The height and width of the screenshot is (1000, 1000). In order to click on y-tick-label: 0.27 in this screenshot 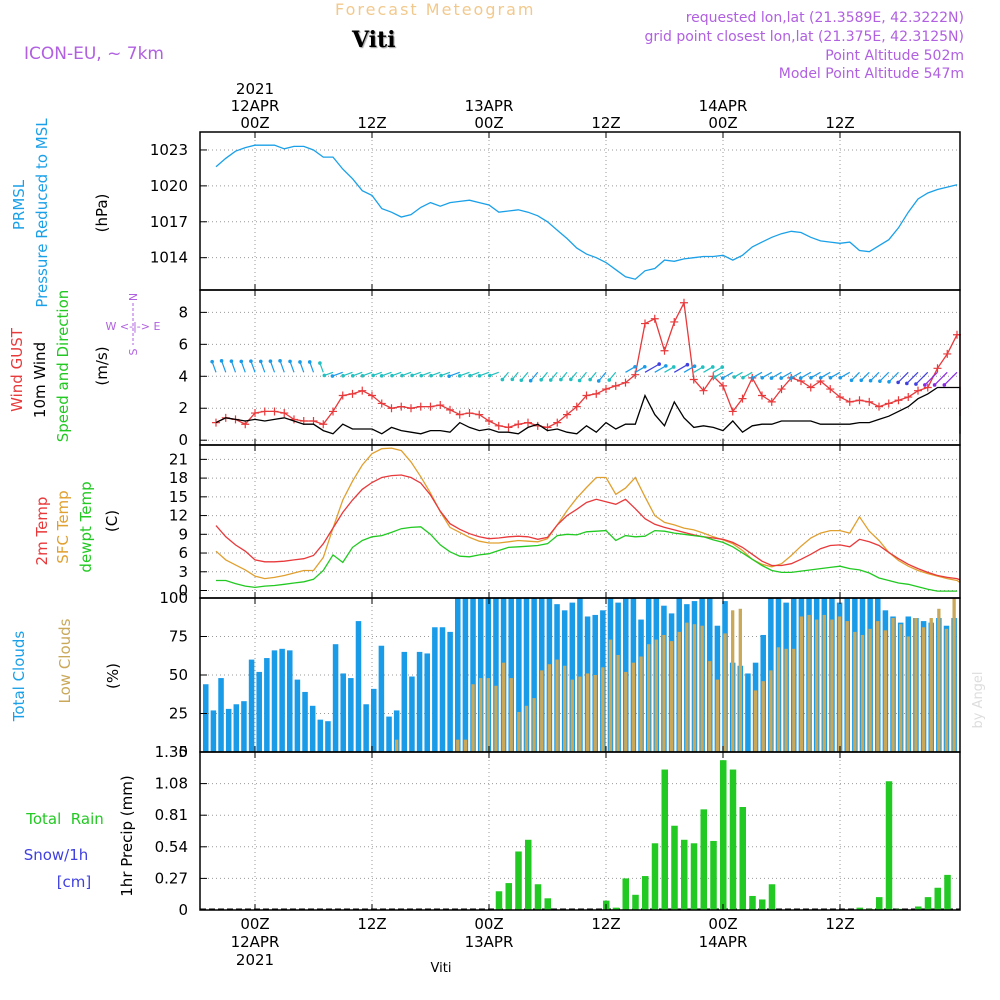, I will do `click(171, 878)`.